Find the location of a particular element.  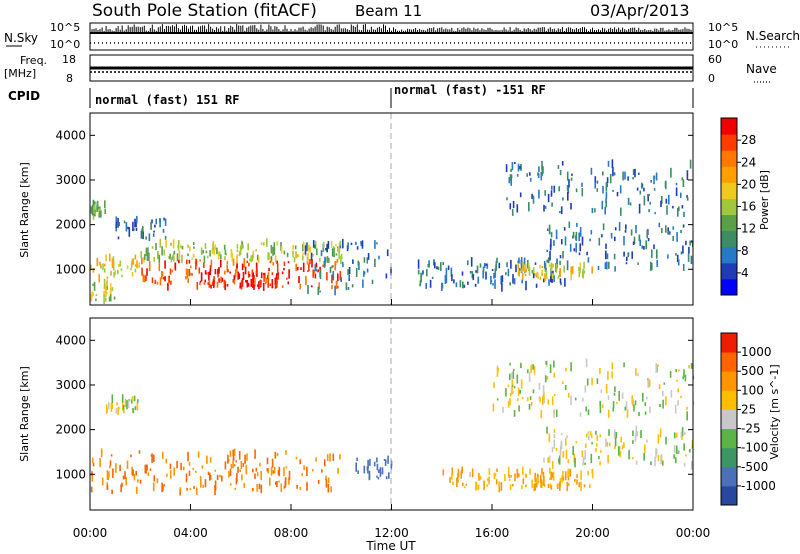

x-tick-label: 20:00 is located at coordinates (592, 533).